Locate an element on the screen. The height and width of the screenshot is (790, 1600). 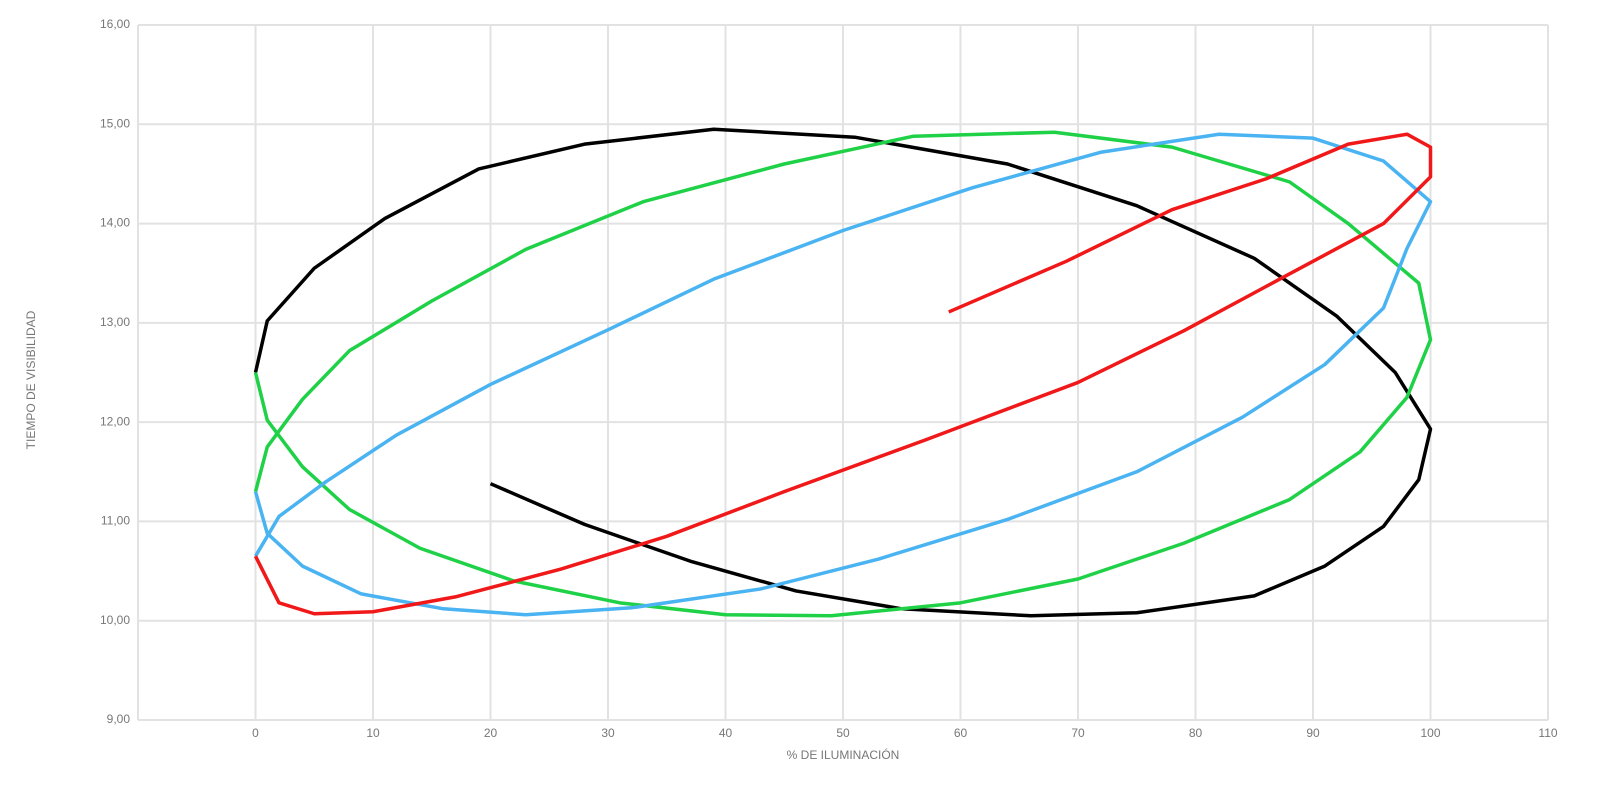
y-axis-label: TIEMPO DE VISIBILIDAD is located at coordinates (31, 379).